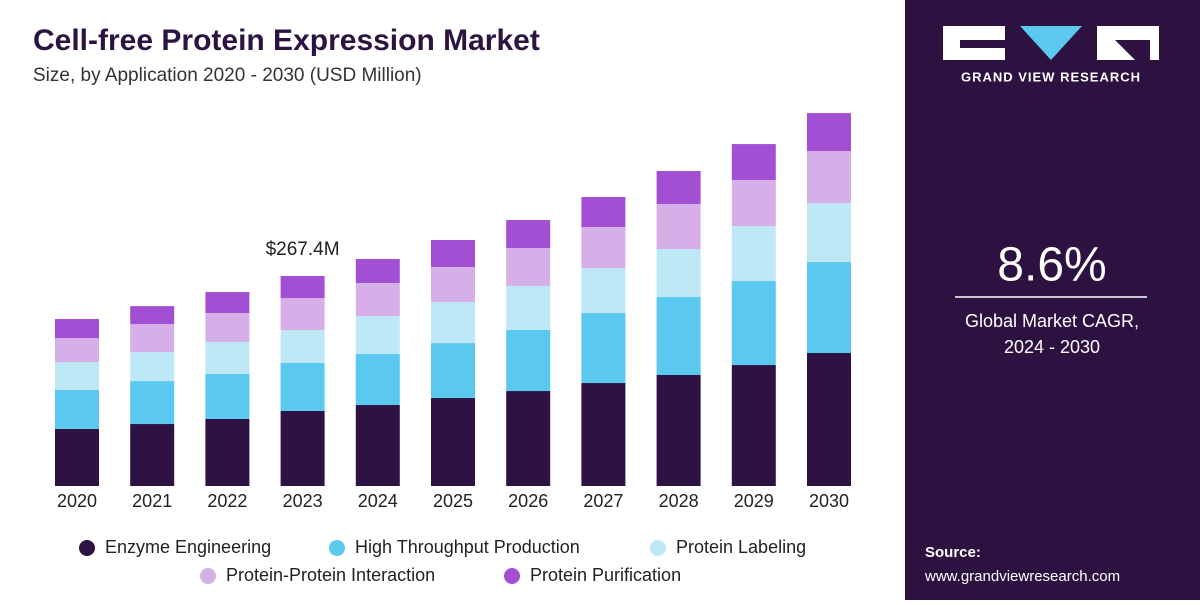  Describe the element at coordinates (330, 575) in the screenshot. I see `legend-label: Protein-Protein Interaction` at that location.